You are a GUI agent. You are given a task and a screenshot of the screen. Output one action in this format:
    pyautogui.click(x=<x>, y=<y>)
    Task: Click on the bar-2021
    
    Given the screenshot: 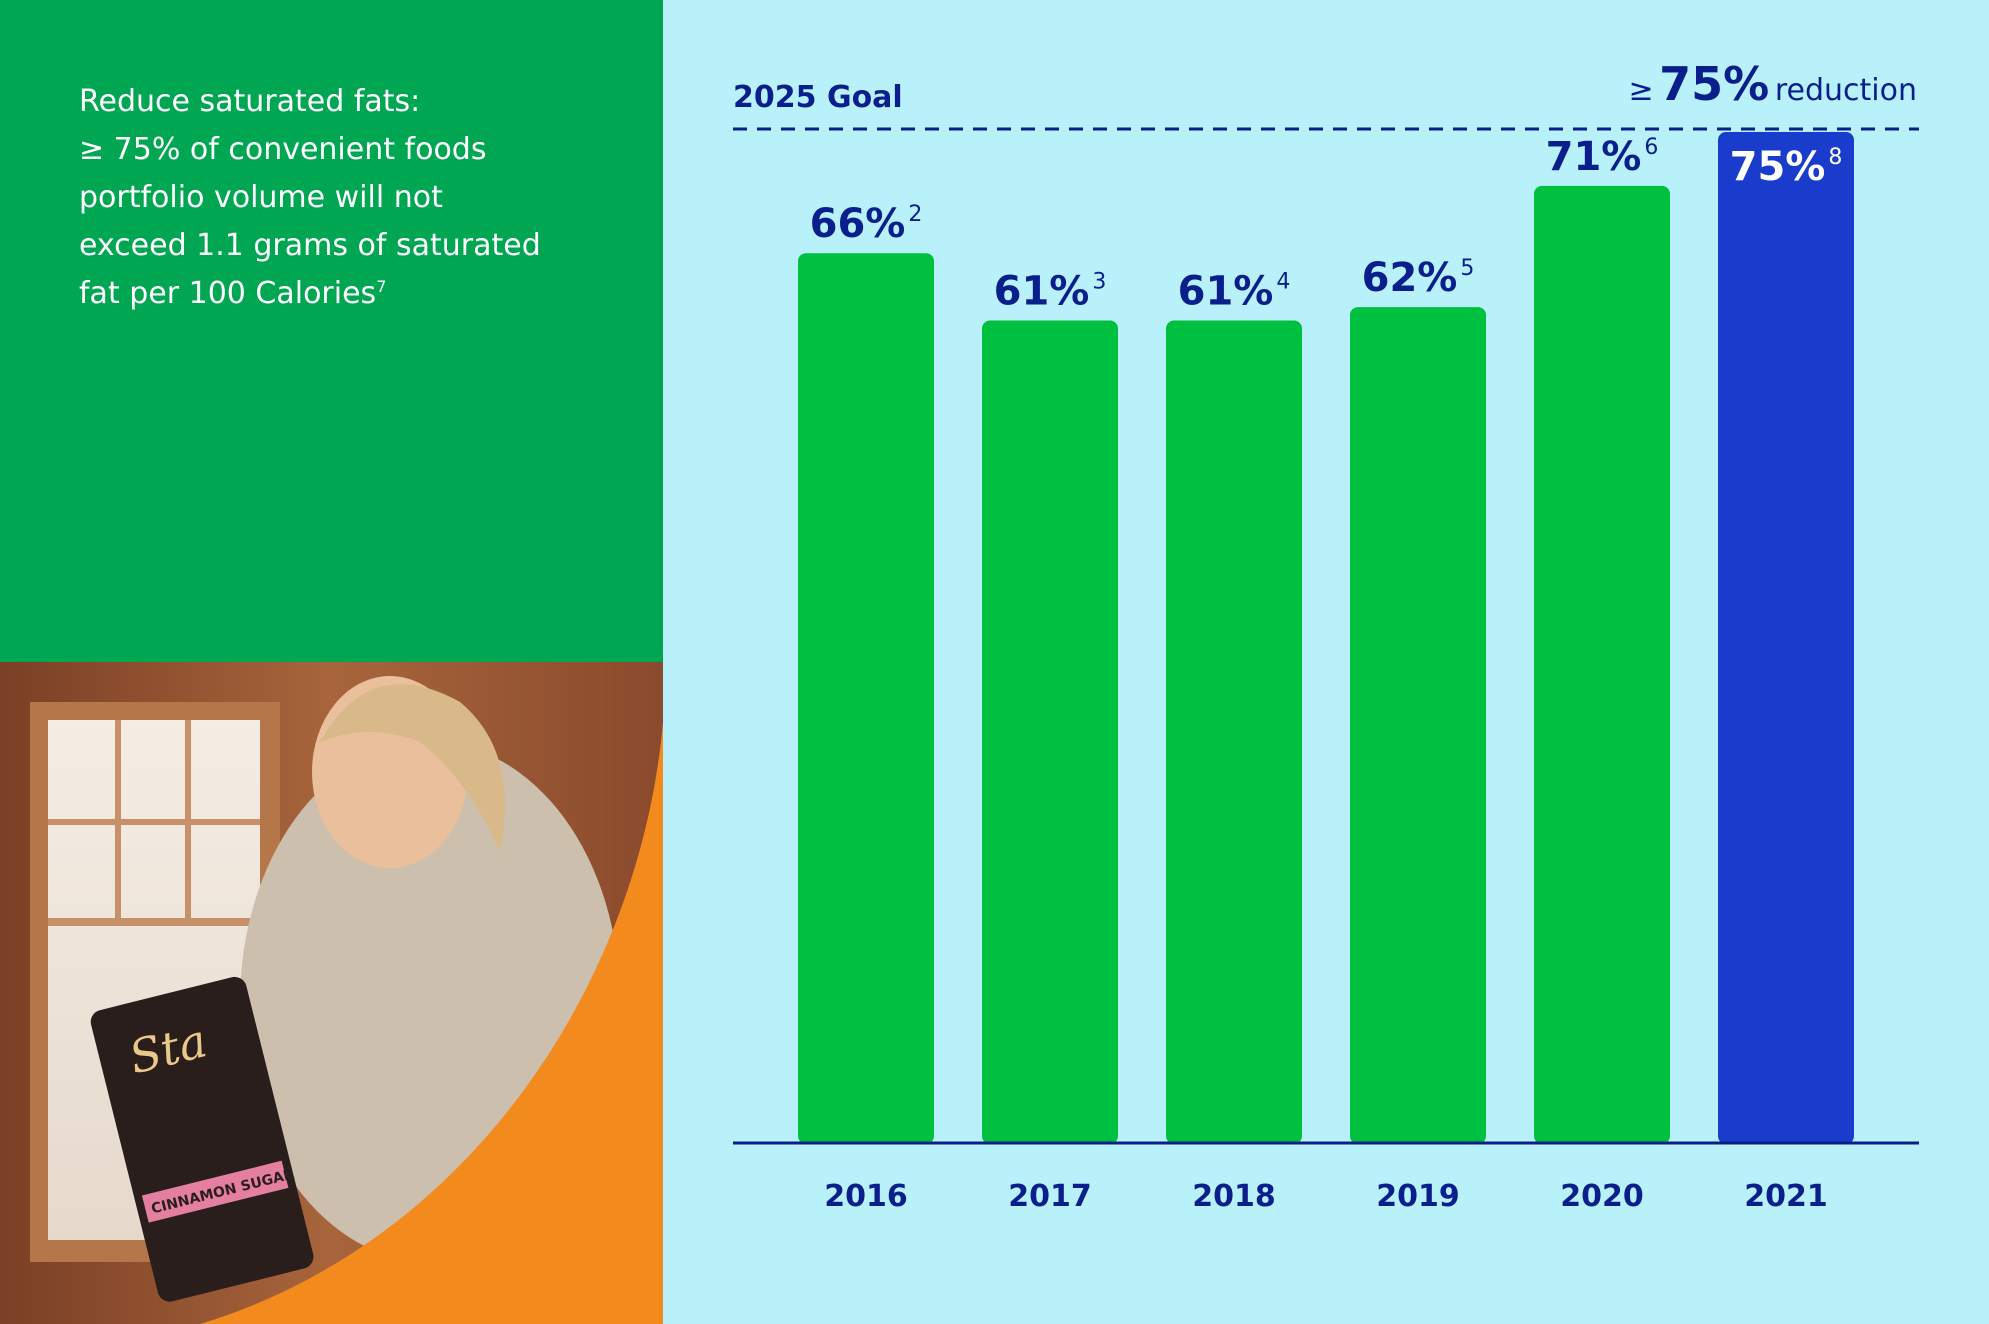 What is the action you would take?
    pyautogui.click(x=1786, y=638)
    